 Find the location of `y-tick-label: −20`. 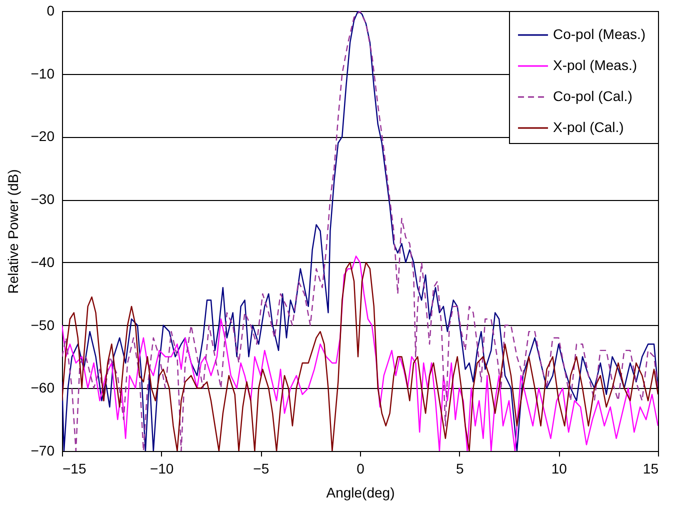

y-tick-label: −20 is located at coordinates (42, 136).